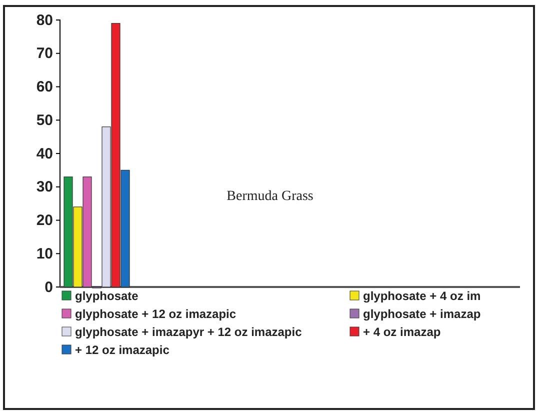  I want to click on y-tick-label: 50, so click(44, 120).